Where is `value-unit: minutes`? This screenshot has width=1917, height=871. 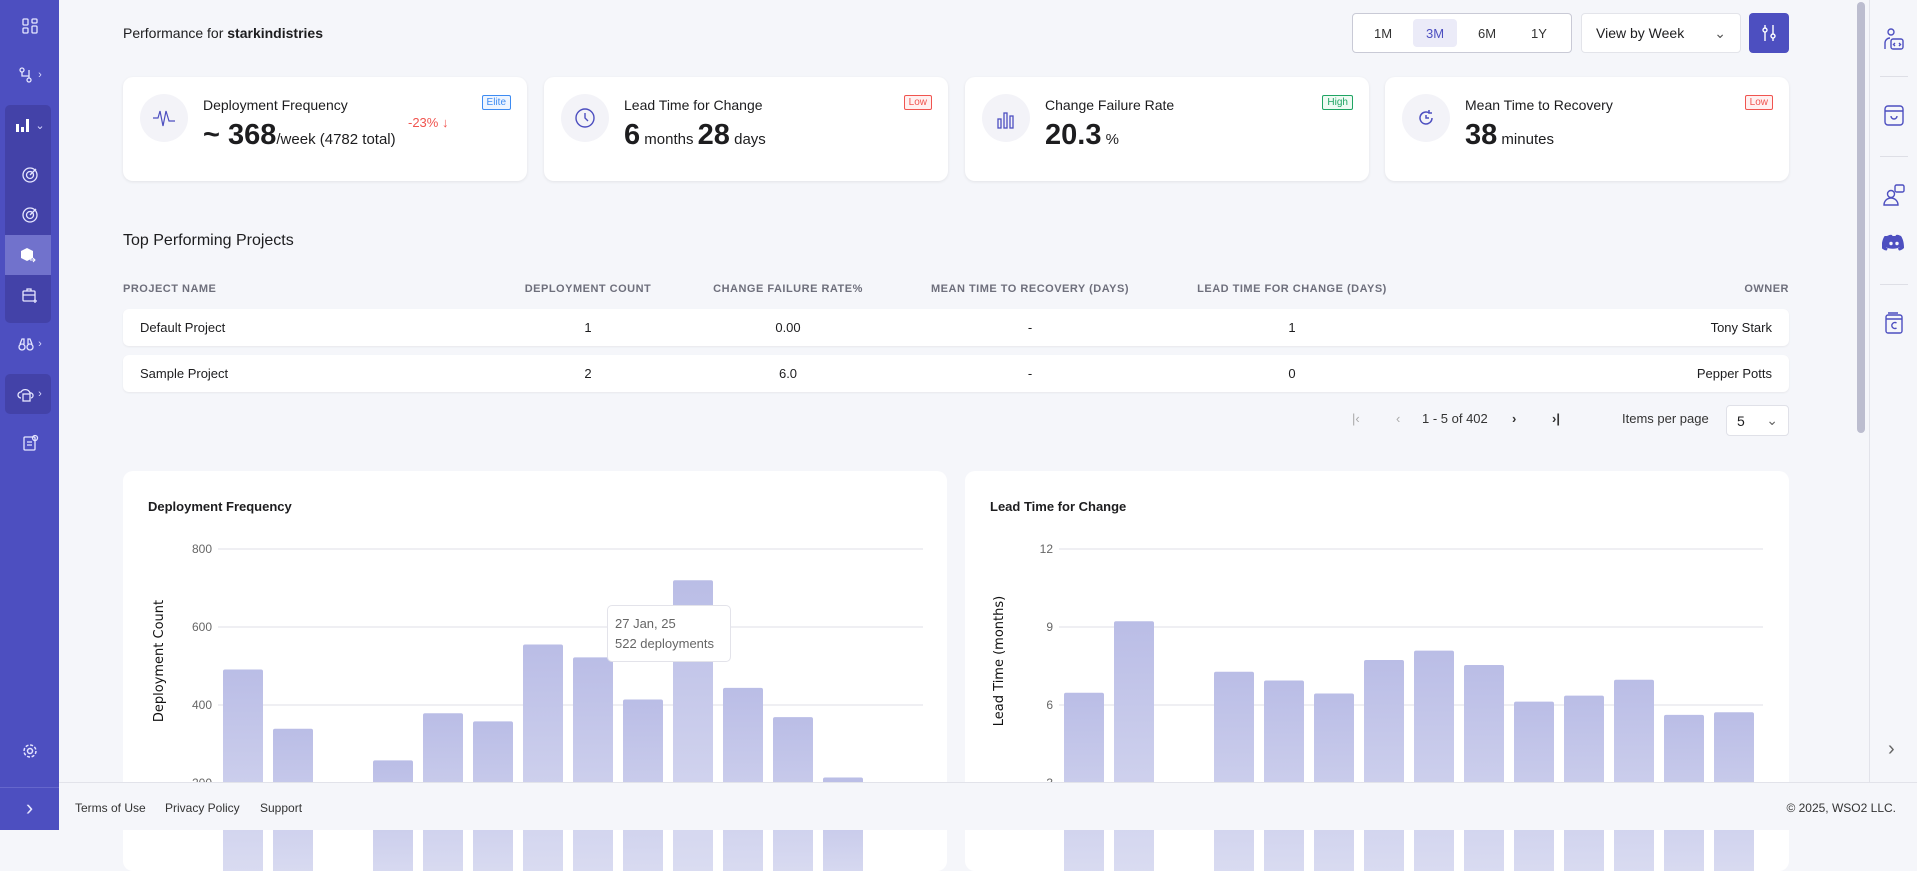 value-unit: minutes is located at coordinates (1525, 139).